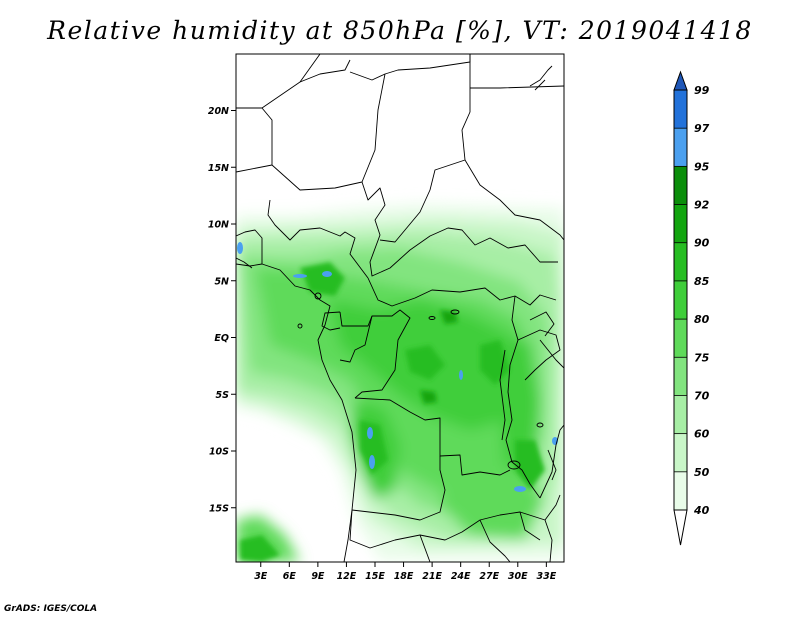 The height and width of the screenshot is (618, 800). What do you see at coordinates (702, 472) in the screenshot?
I see `colorbar-label: 50` at bounding box center [702, 472].